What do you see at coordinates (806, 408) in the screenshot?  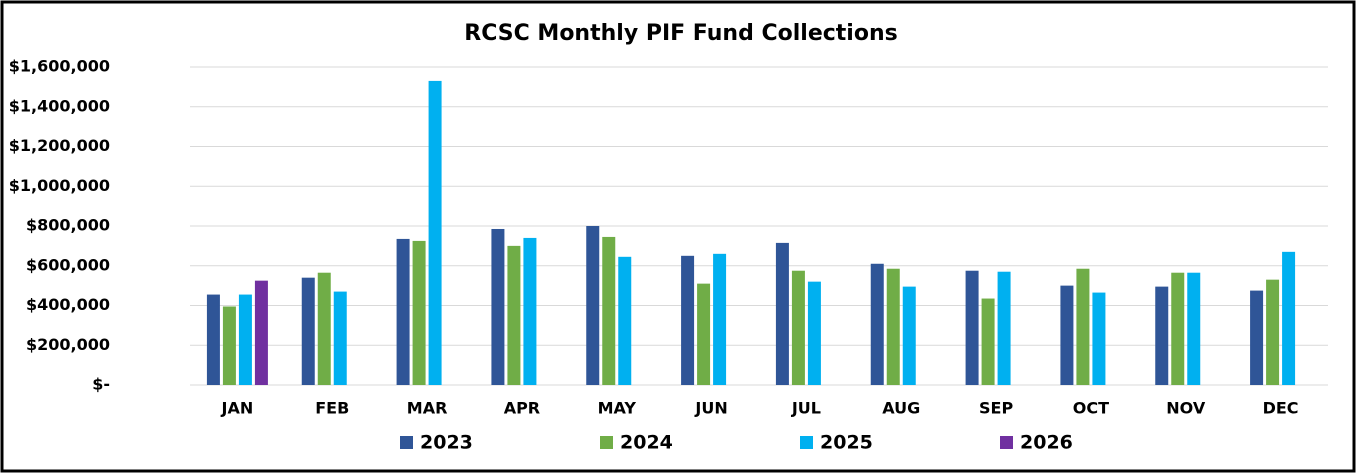 I see `x-tick-label: JUL` at bounding box center [806, 408].